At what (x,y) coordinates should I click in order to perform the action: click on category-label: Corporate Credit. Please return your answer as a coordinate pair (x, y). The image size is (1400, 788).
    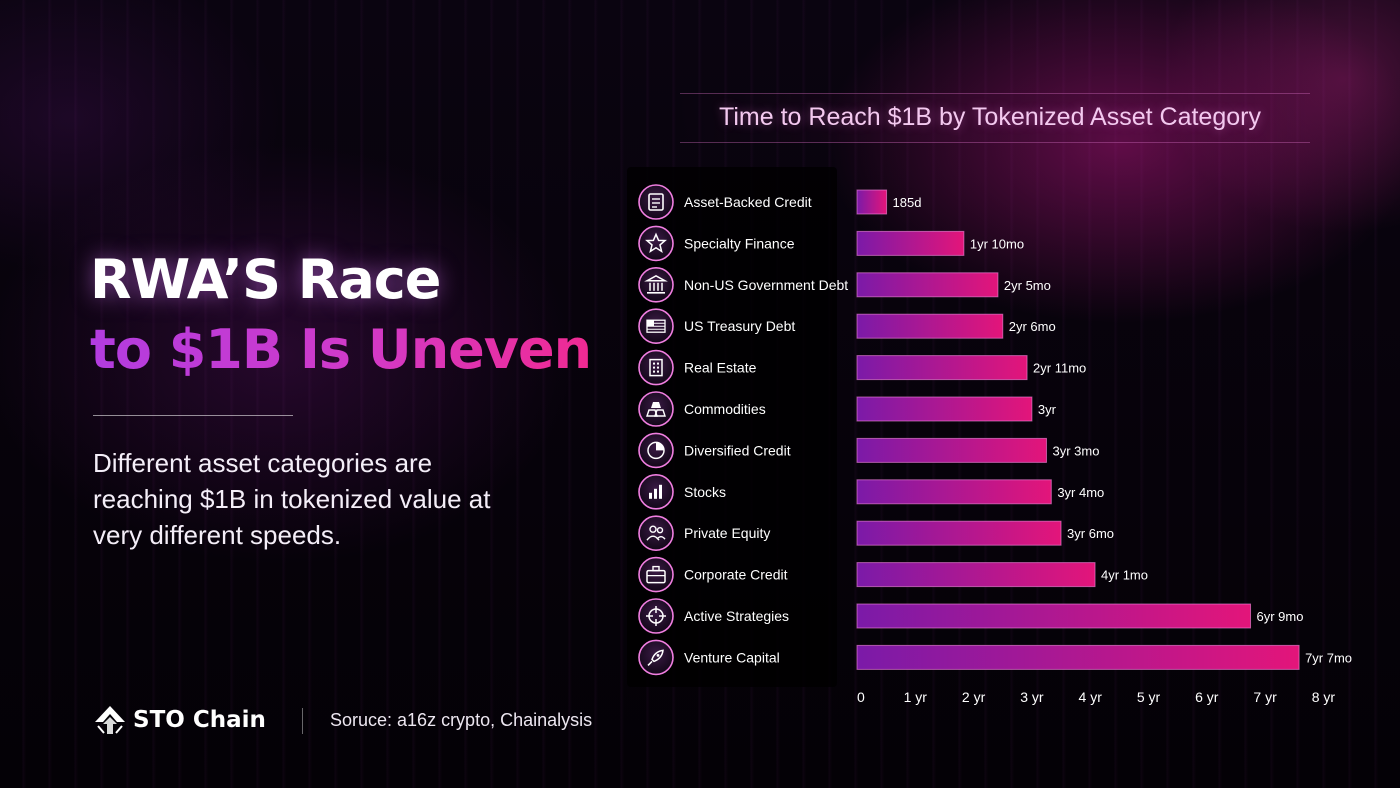
    Looking at the image, I should click on (736, 575).